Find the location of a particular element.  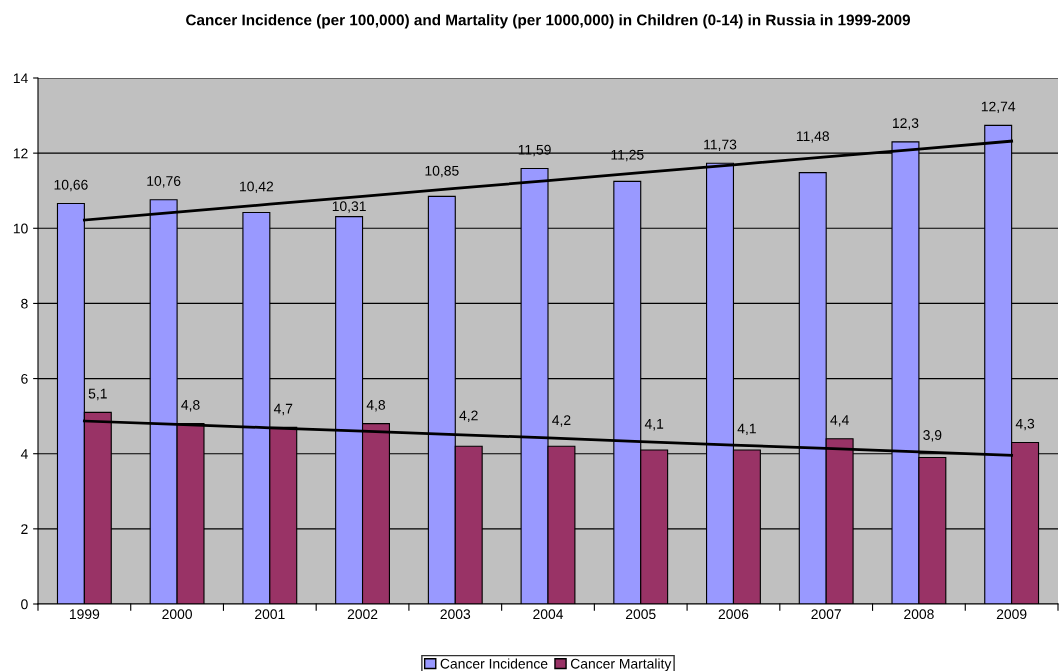

legend-label: Cancer Martality is located at coordinates (621, 664).